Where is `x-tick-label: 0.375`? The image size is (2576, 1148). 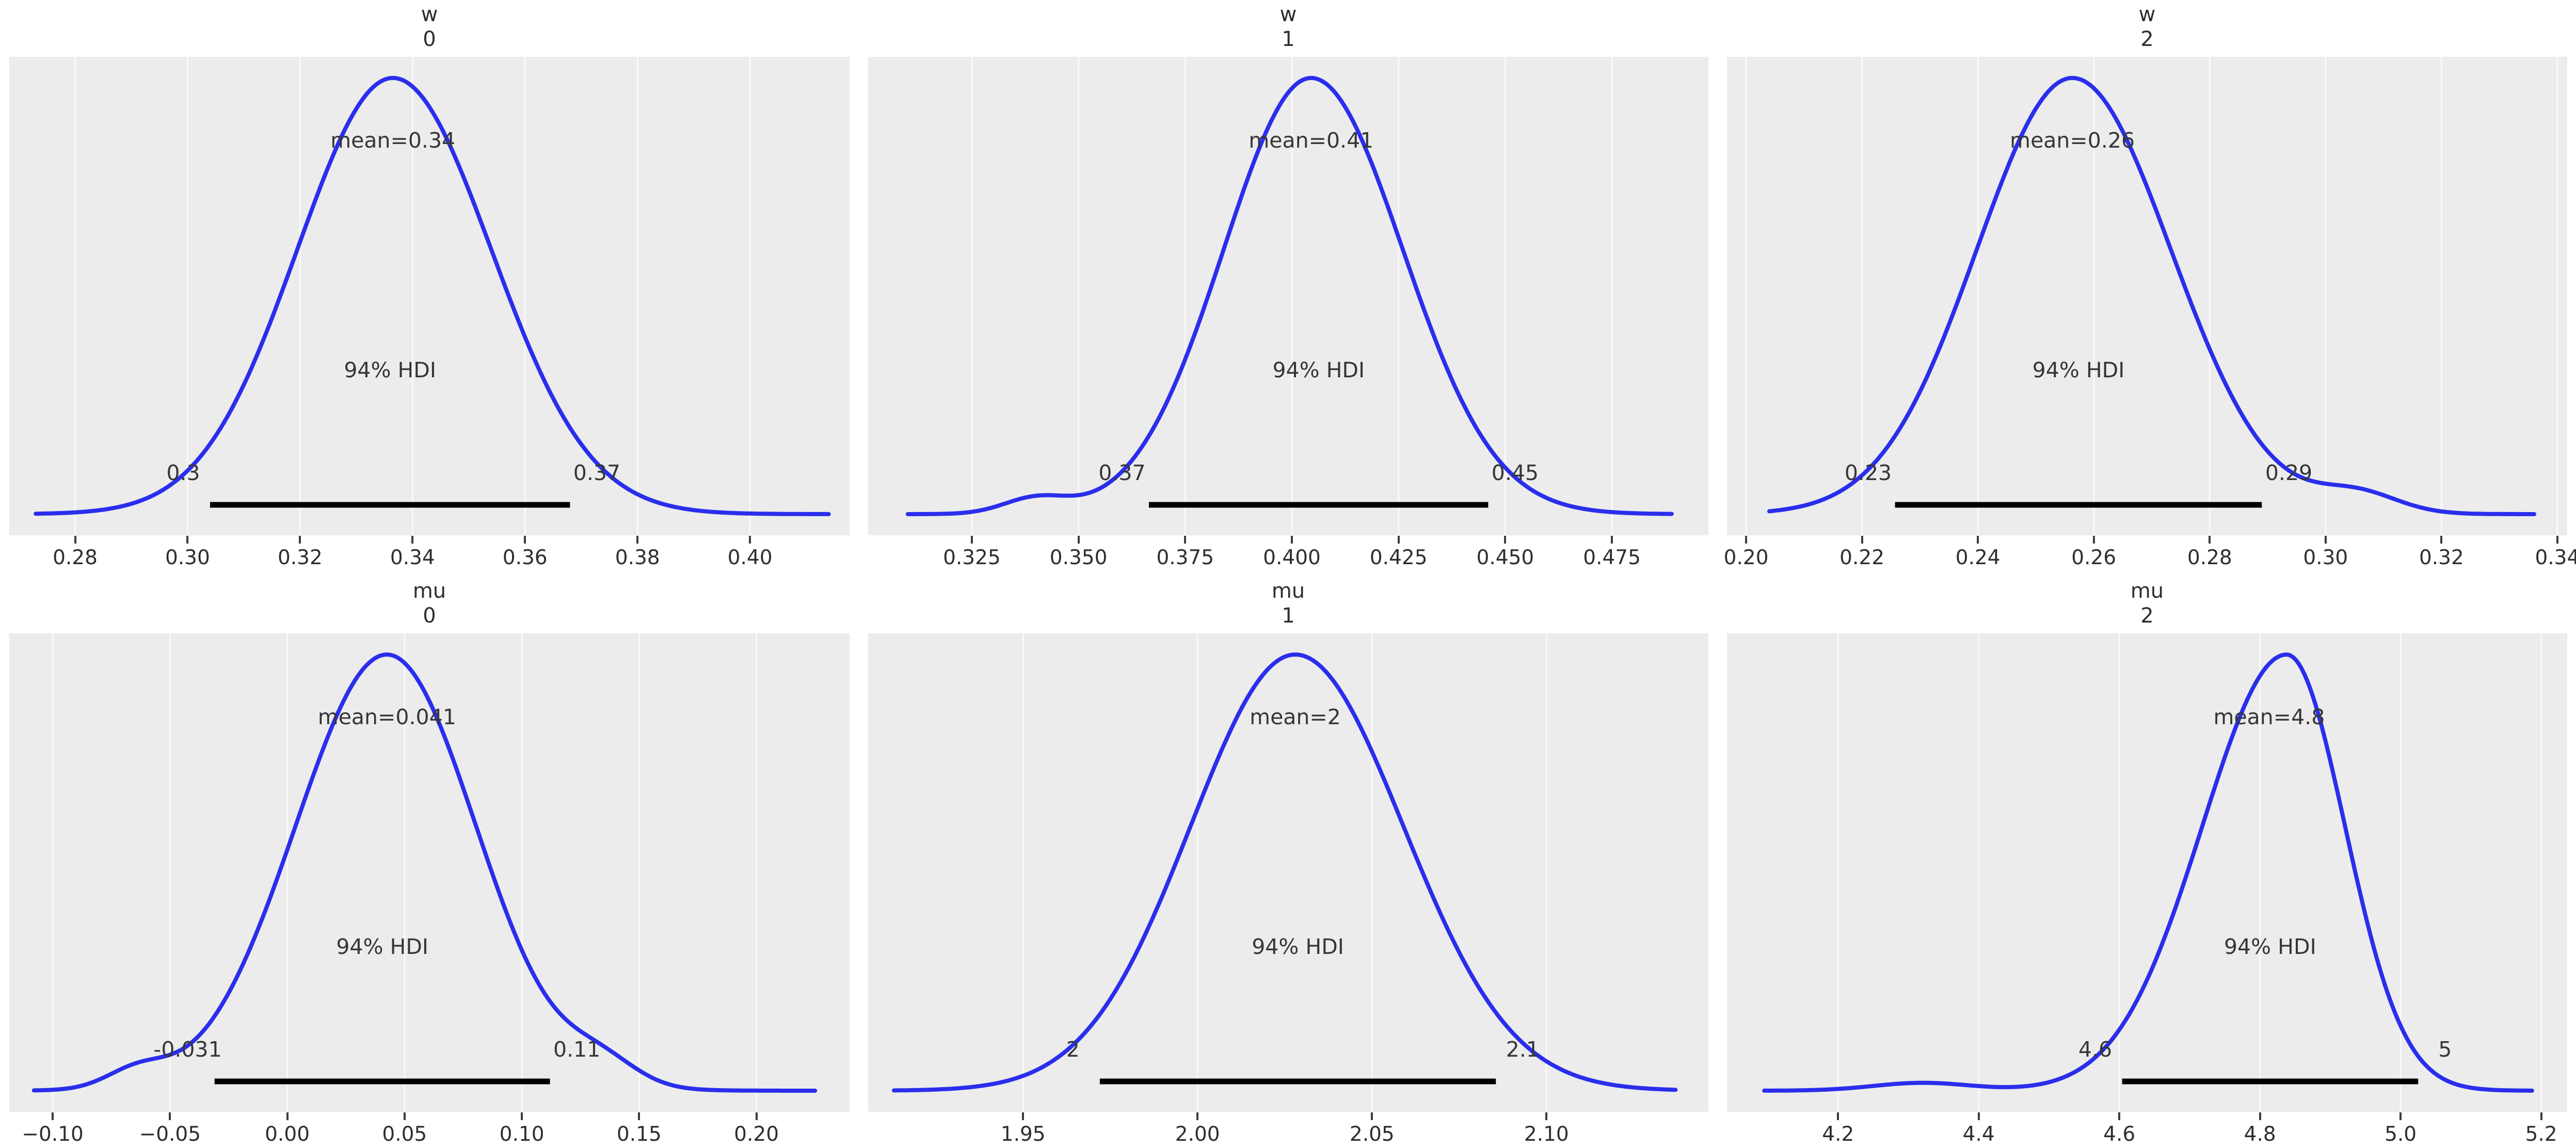
x-tick-label: 0.375 is located at coordinates (1185, 558).